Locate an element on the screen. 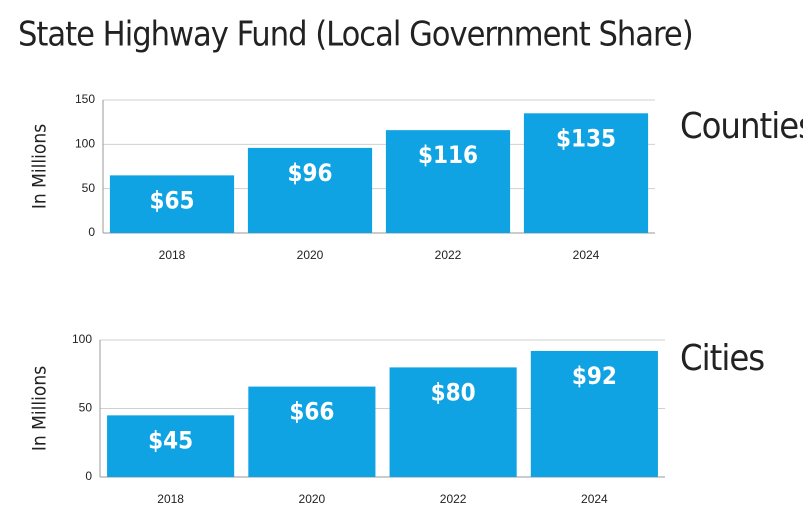  value-label: $66 is located at coordinates (311, 412).